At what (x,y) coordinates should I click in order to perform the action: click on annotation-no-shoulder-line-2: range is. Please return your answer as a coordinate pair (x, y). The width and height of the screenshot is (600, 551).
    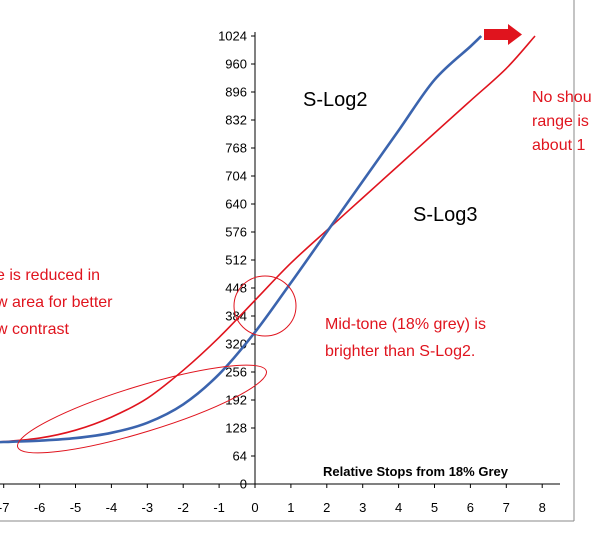
    Looking at the image, I should click on (560, 121).